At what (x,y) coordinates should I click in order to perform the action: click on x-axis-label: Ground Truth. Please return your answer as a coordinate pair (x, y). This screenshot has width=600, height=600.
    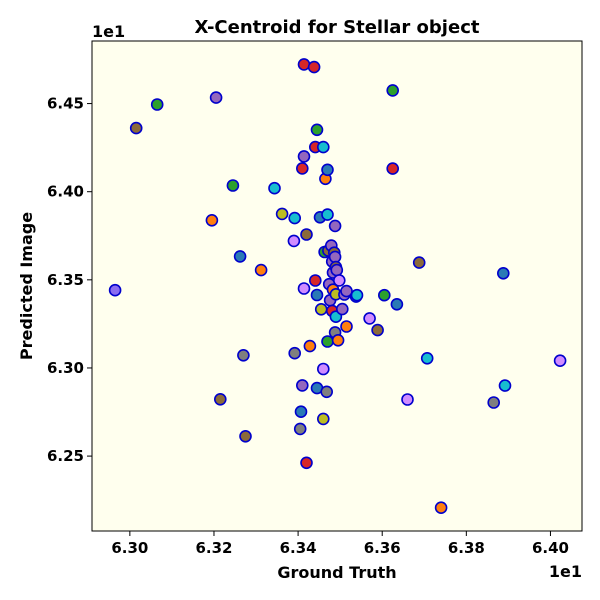
    Looking at the image, I should click on (336, 572).